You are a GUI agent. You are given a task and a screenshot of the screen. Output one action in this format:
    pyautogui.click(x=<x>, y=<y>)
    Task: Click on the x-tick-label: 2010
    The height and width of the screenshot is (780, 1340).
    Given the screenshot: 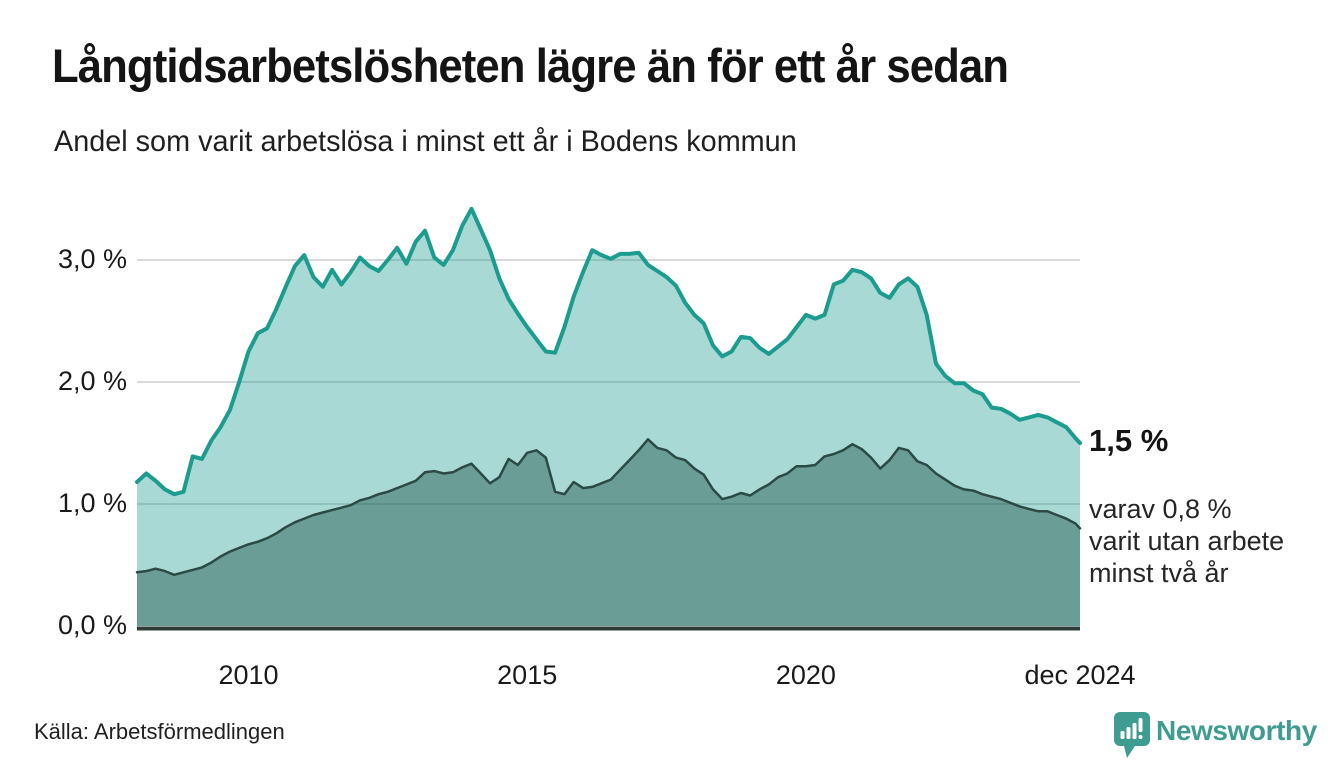 What is the action you would take?
    pyautogui.click(x=248, y=675)
    